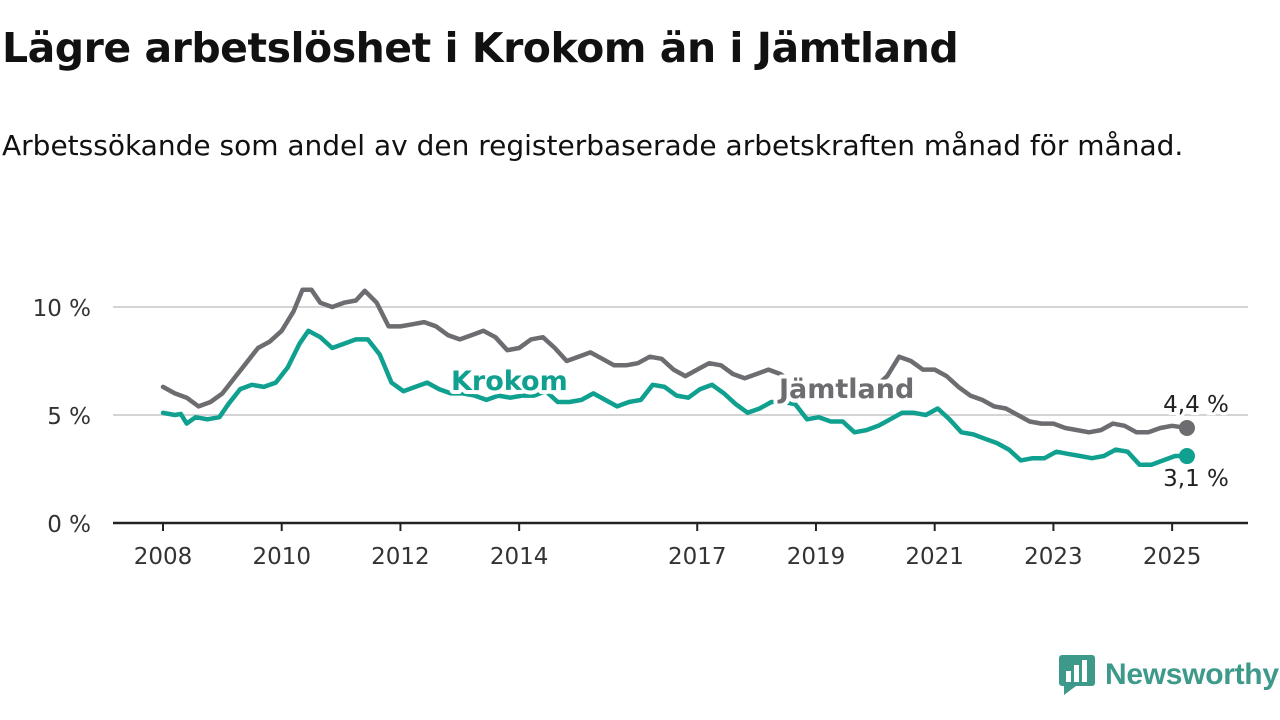 This screenshot has height=720, width=1280. Describe the element at coordinates (509, 381) in the screenshot. I see `series-label-krokom: Krokom` at that location.